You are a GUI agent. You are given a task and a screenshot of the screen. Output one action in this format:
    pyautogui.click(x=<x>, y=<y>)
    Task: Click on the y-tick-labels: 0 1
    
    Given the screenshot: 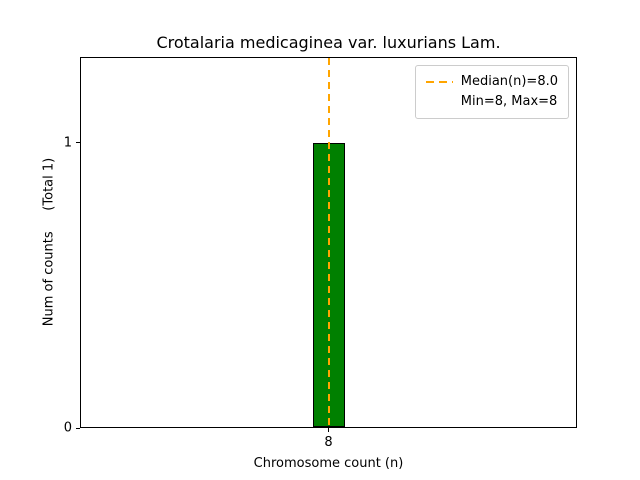 What is the action you would take?
    pyautogui.click(x=56, y=245)
    